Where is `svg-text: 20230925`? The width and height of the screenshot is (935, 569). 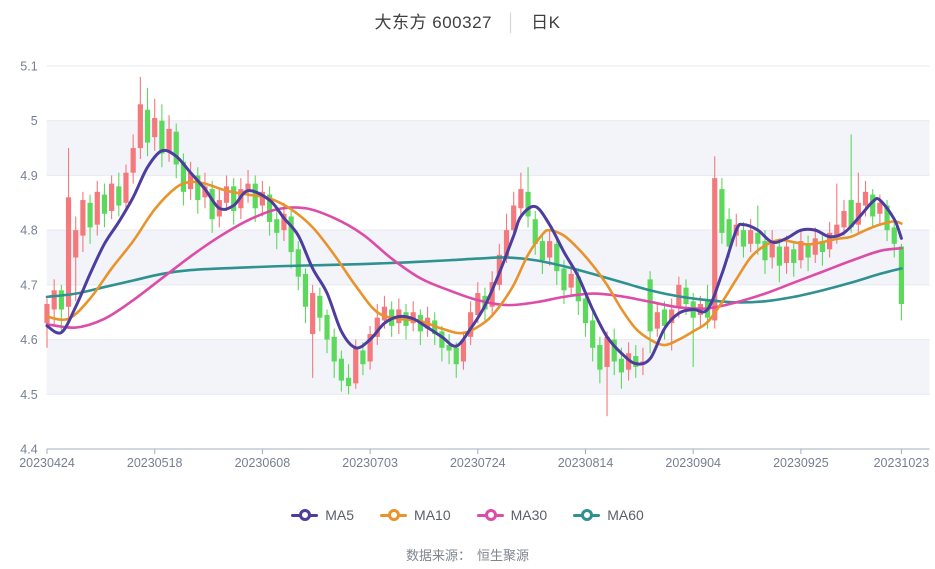
svg-text: 20230925 is located at coordinates (801, 463).